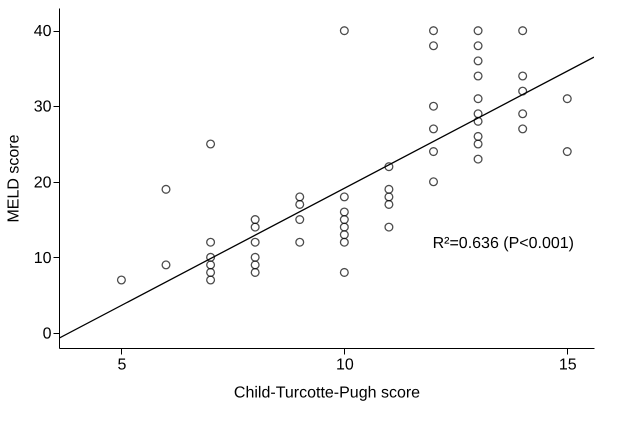 The image size is (622, 429). What do you see at coordinates (14, 178) in the screenshot?
I see `y-axis-title: MELD score` at bounding box center [14, 178].